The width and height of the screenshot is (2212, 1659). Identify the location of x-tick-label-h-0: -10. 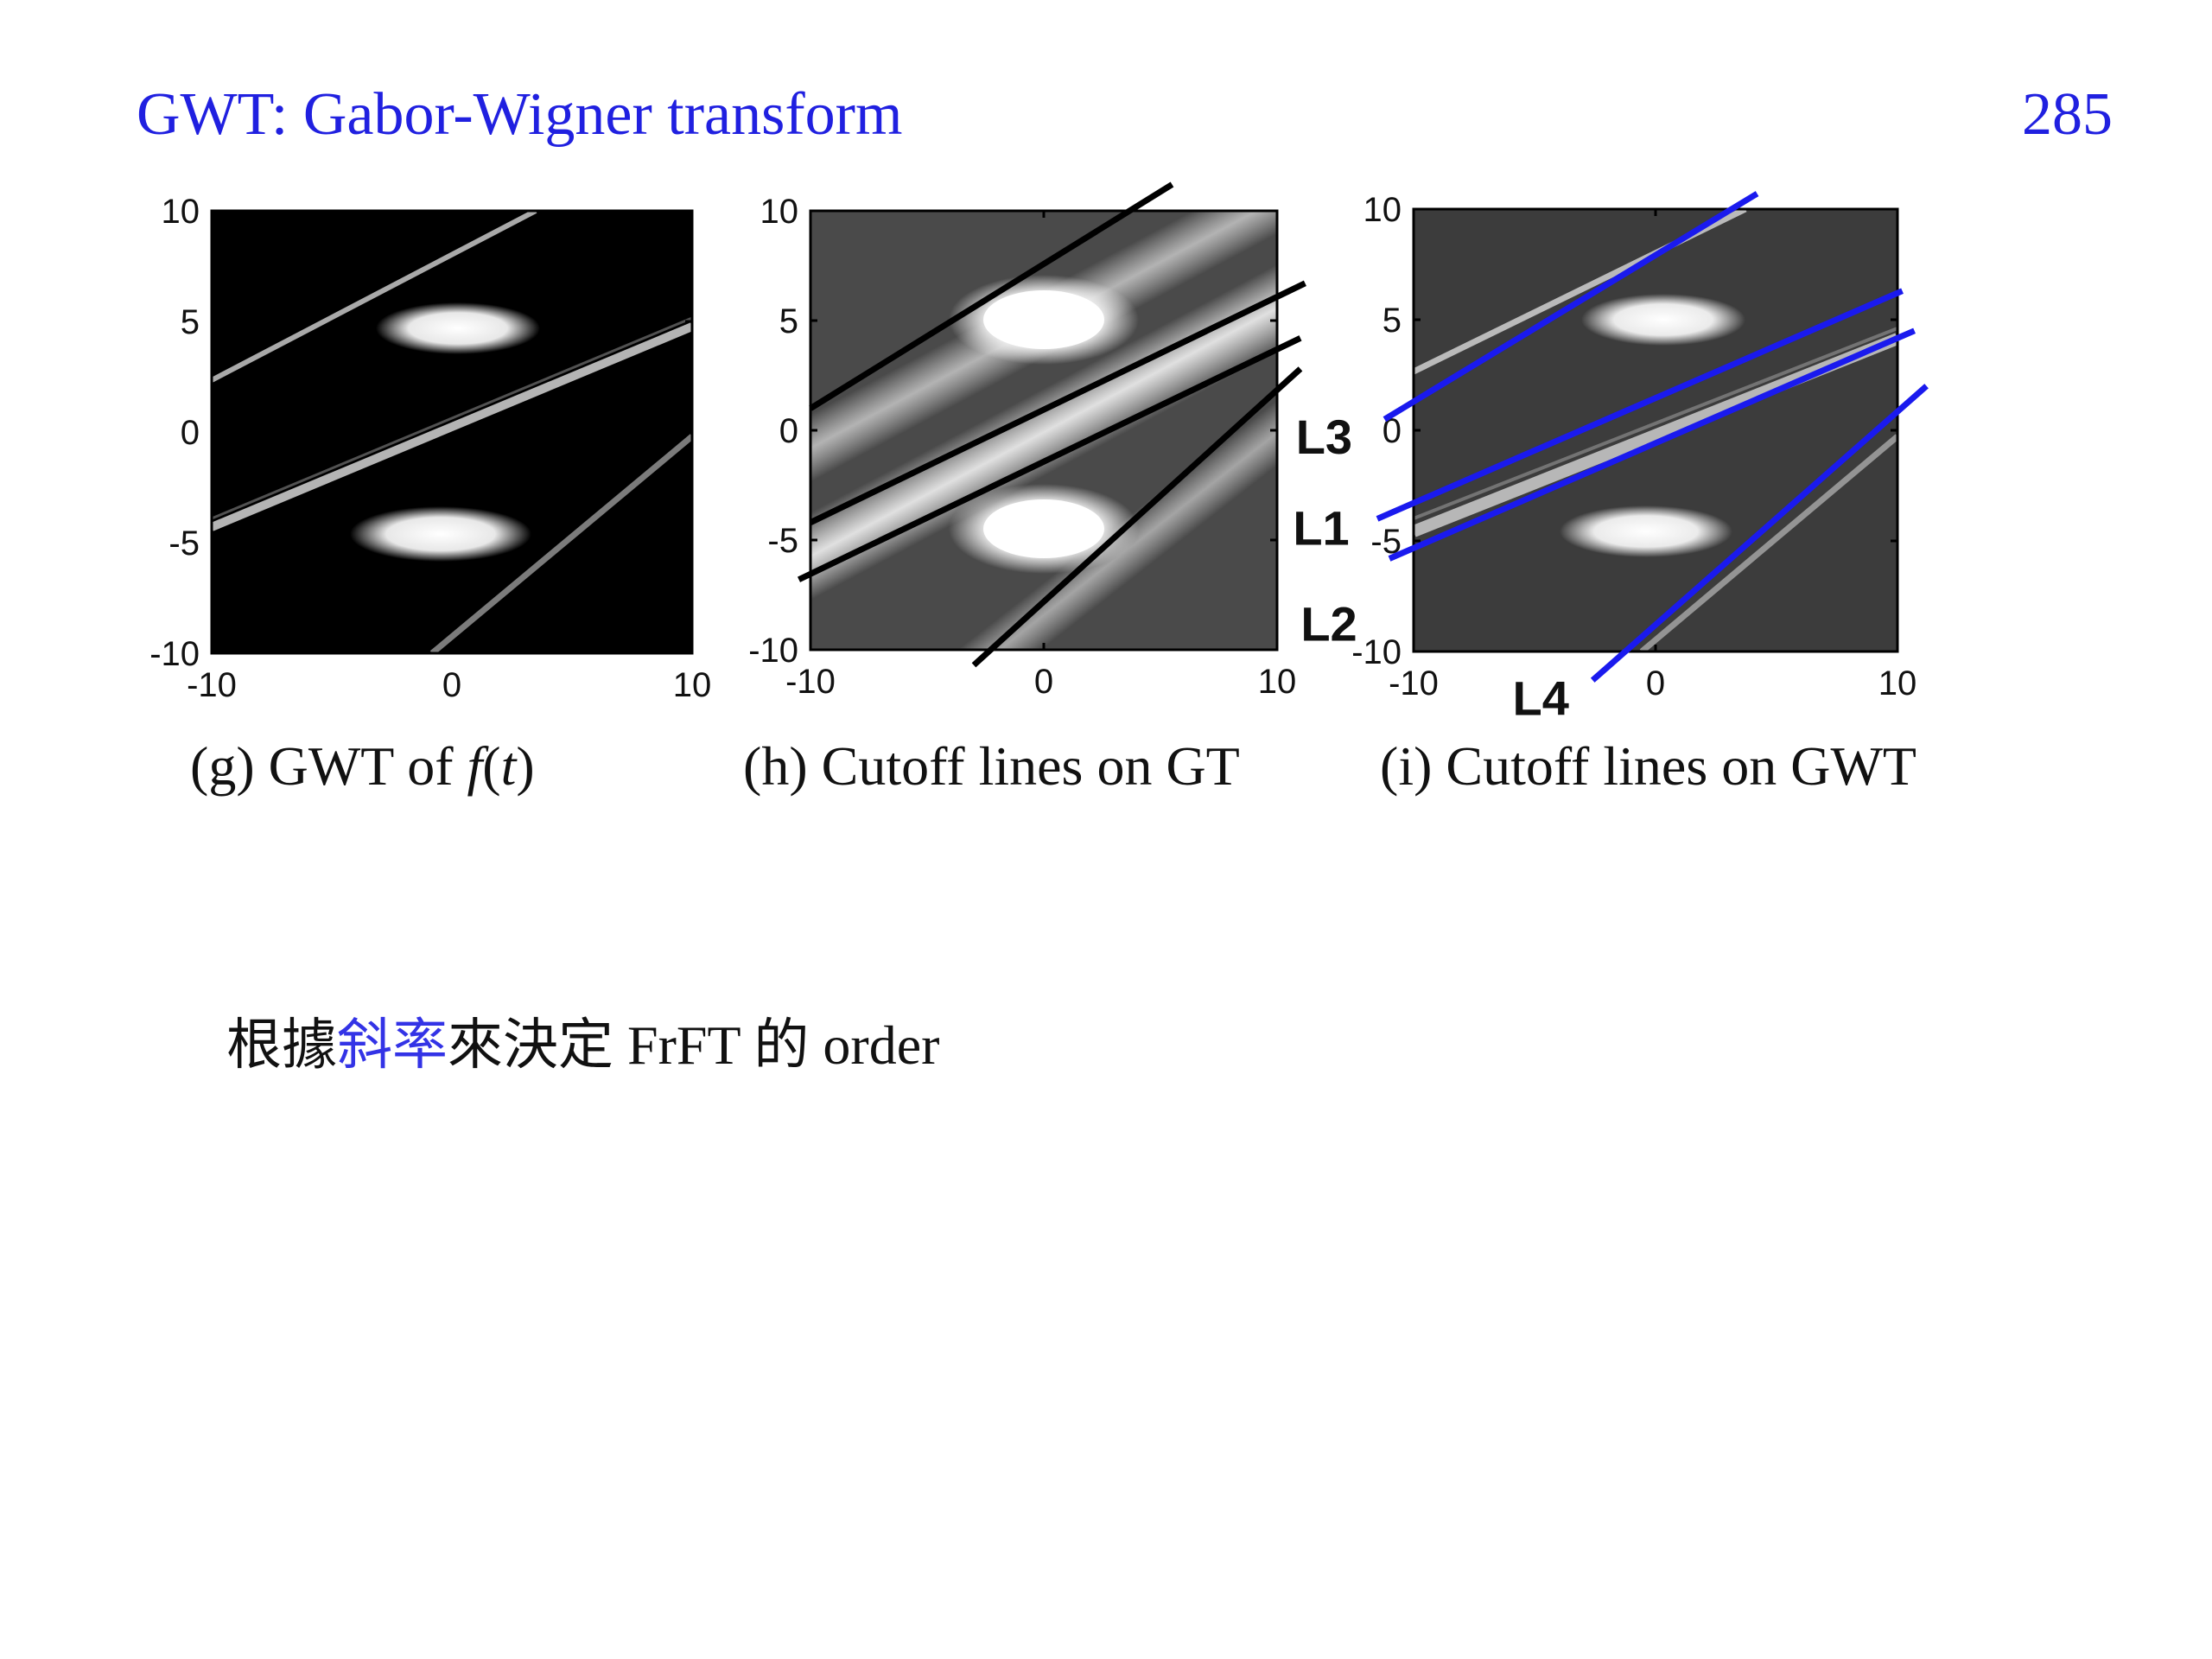
(810, 682).